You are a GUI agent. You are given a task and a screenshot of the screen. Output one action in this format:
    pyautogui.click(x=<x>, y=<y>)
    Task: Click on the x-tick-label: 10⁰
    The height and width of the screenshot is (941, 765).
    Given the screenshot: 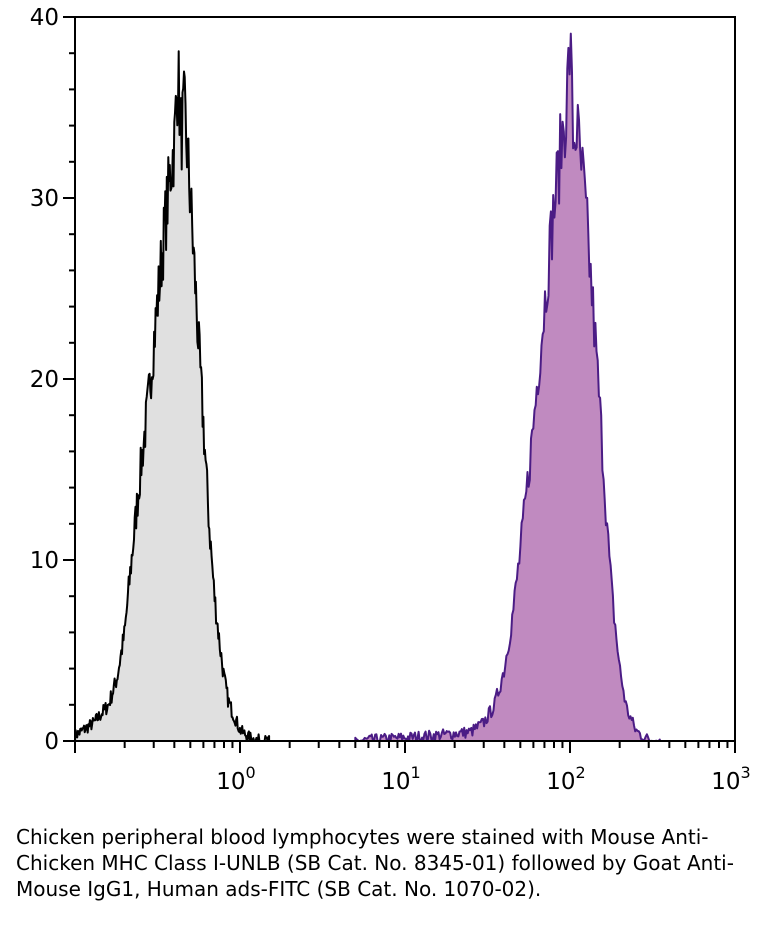 What is the action you would take?
    pyautogui.click(x=235, y=779)
    